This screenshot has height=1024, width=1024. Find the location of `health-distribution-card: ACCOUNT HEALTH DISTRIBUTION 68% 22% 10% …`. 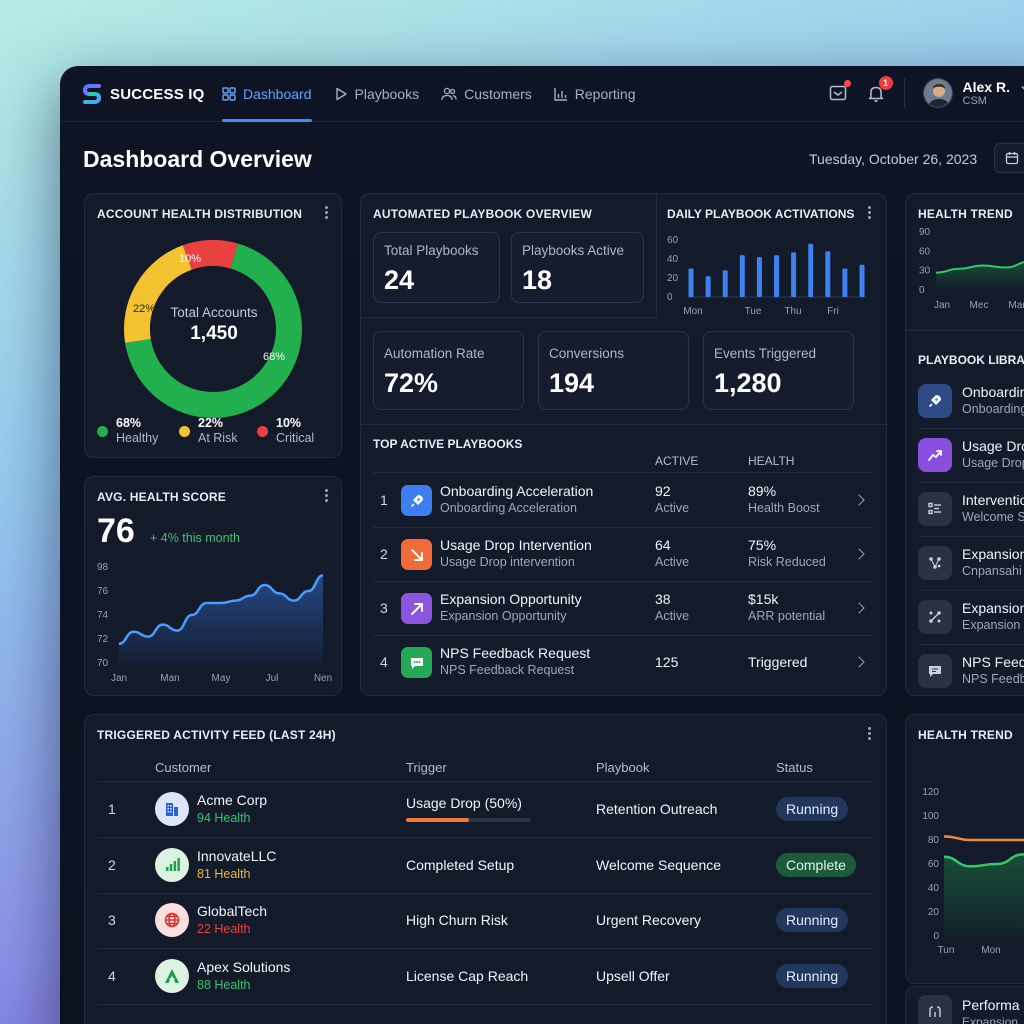

health-distribution-card: ACCOUNT HEALTH DISTRIBUTION 68% 22% 10% … is located at coordinates (213, 325).